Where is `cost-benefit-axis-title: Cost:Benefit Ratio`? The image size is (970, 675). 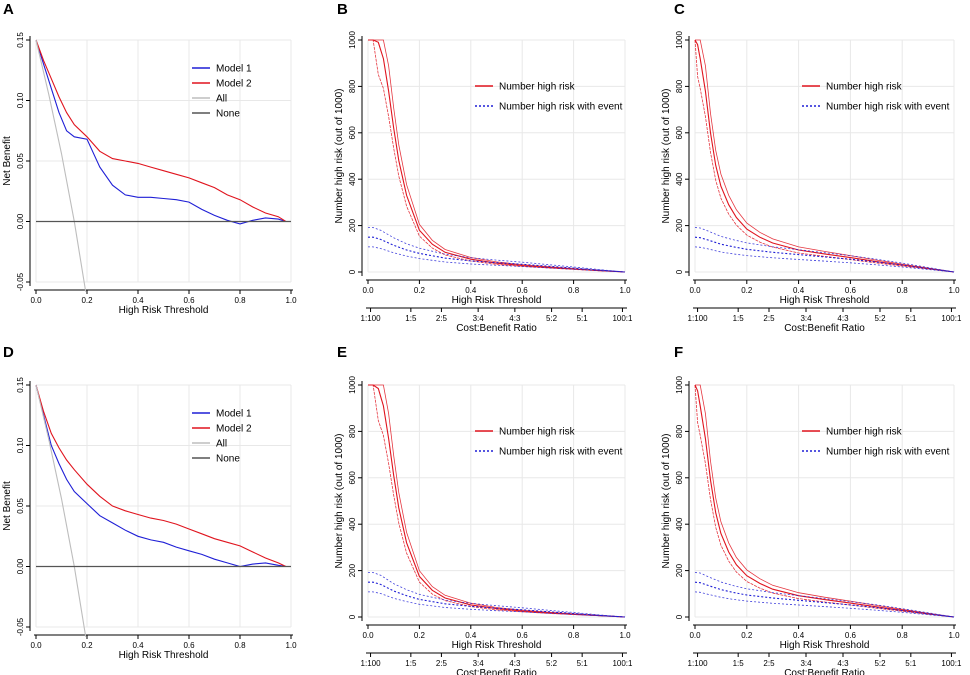 cost-benefit-axis-title: Cost:Benefit Ratio is located at coordinates (496, 328).